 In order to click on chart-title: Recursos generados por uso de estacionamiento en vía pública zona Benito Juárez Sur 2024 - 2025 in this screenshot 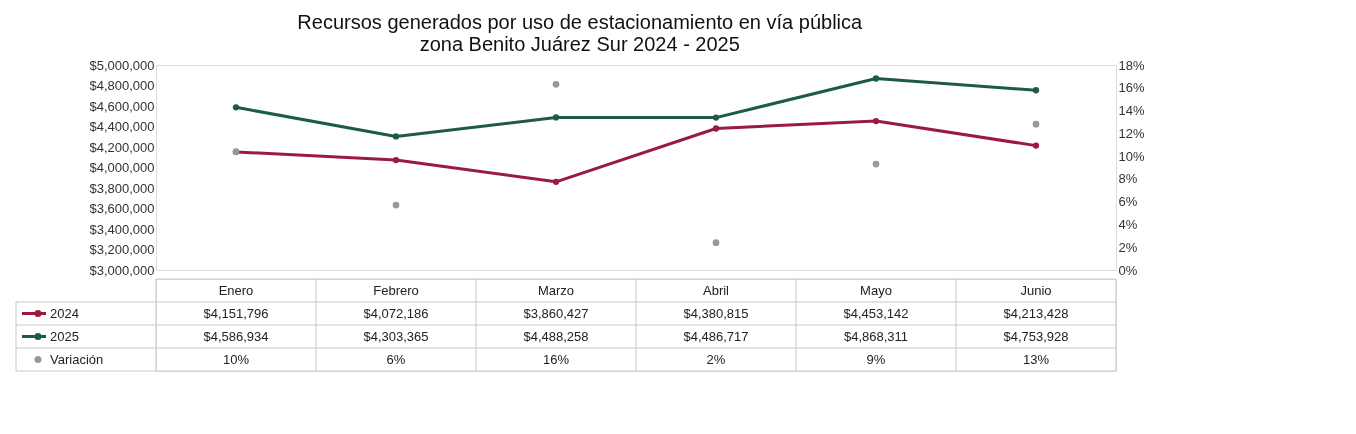, I will do `click(580, 32)`.